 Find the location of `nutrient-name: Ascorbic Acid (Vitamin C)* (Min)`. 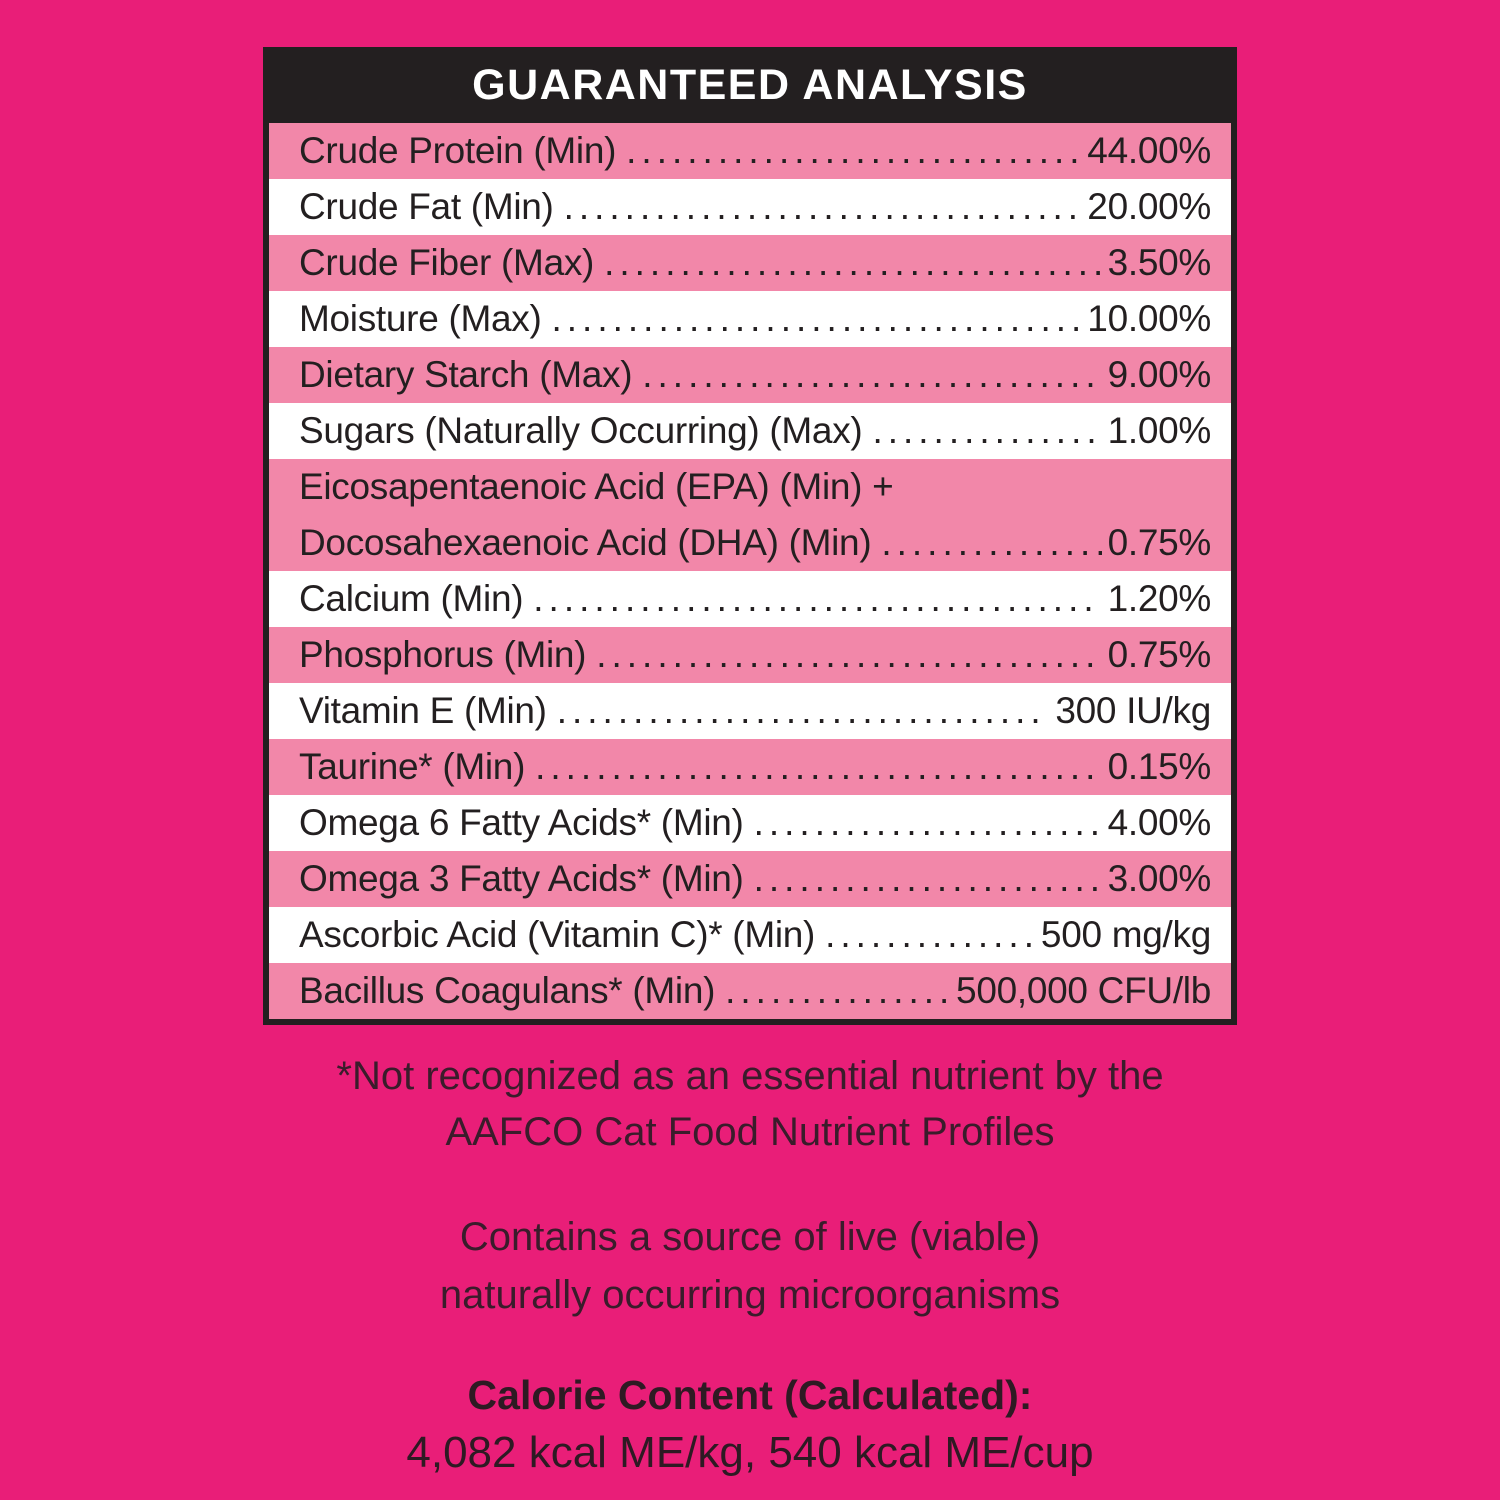

nutrient-name: Ascorbic Acid (Vitamin C)* (Min) is located at coordinates (557, 934).